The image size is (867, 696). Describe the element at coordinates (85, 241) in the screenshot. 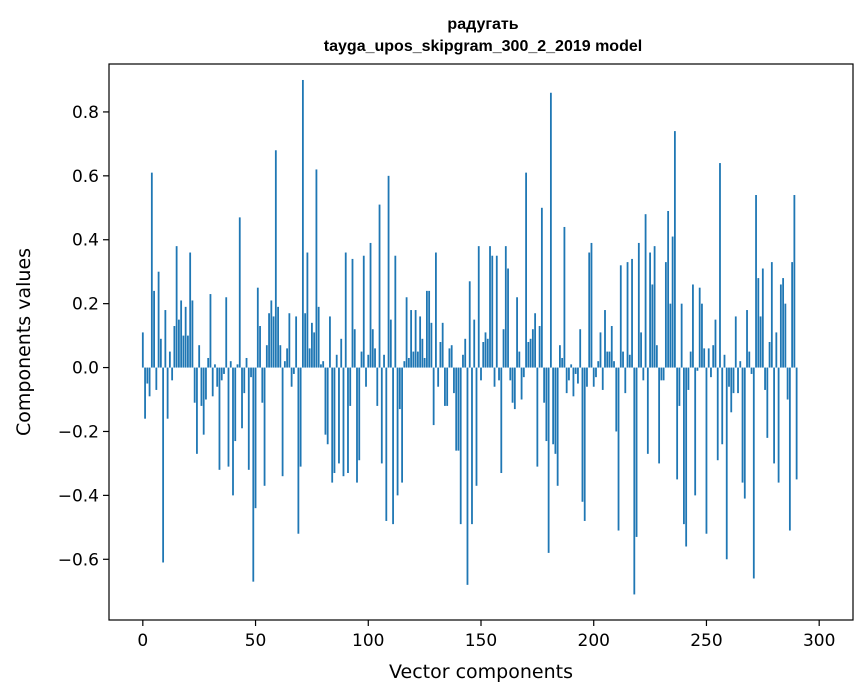

I see `y-tick-label: 0.4` at that location.